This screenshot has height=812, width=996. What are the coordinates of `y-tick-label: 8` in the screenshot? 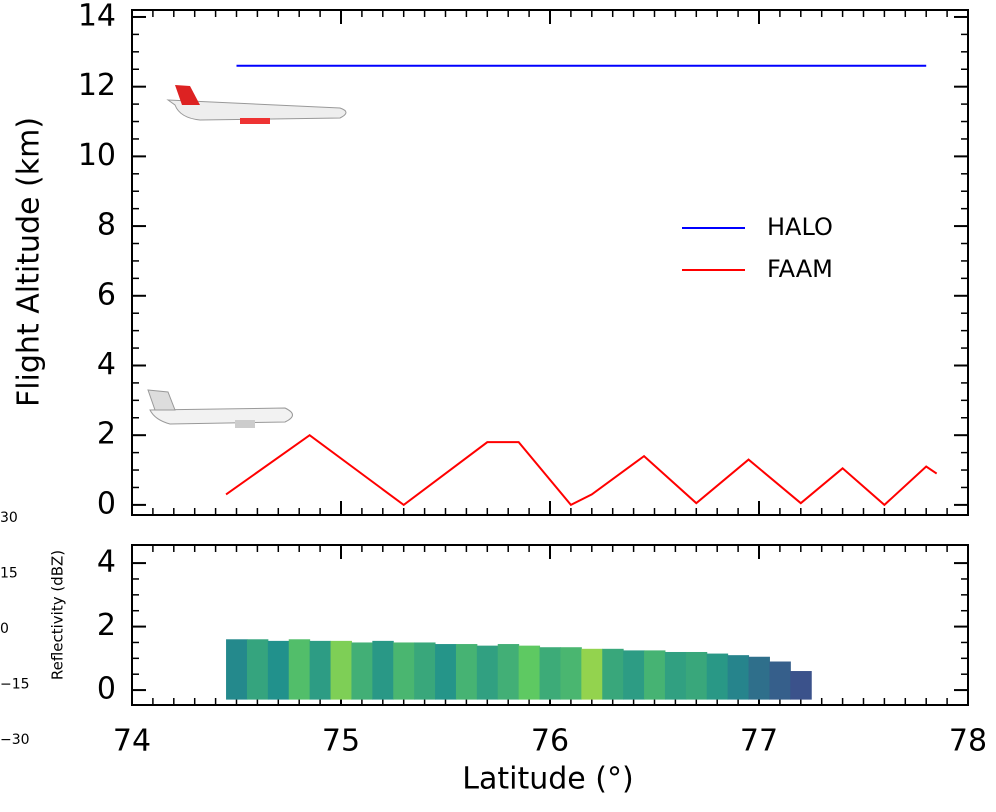 It's located at (106, 225).